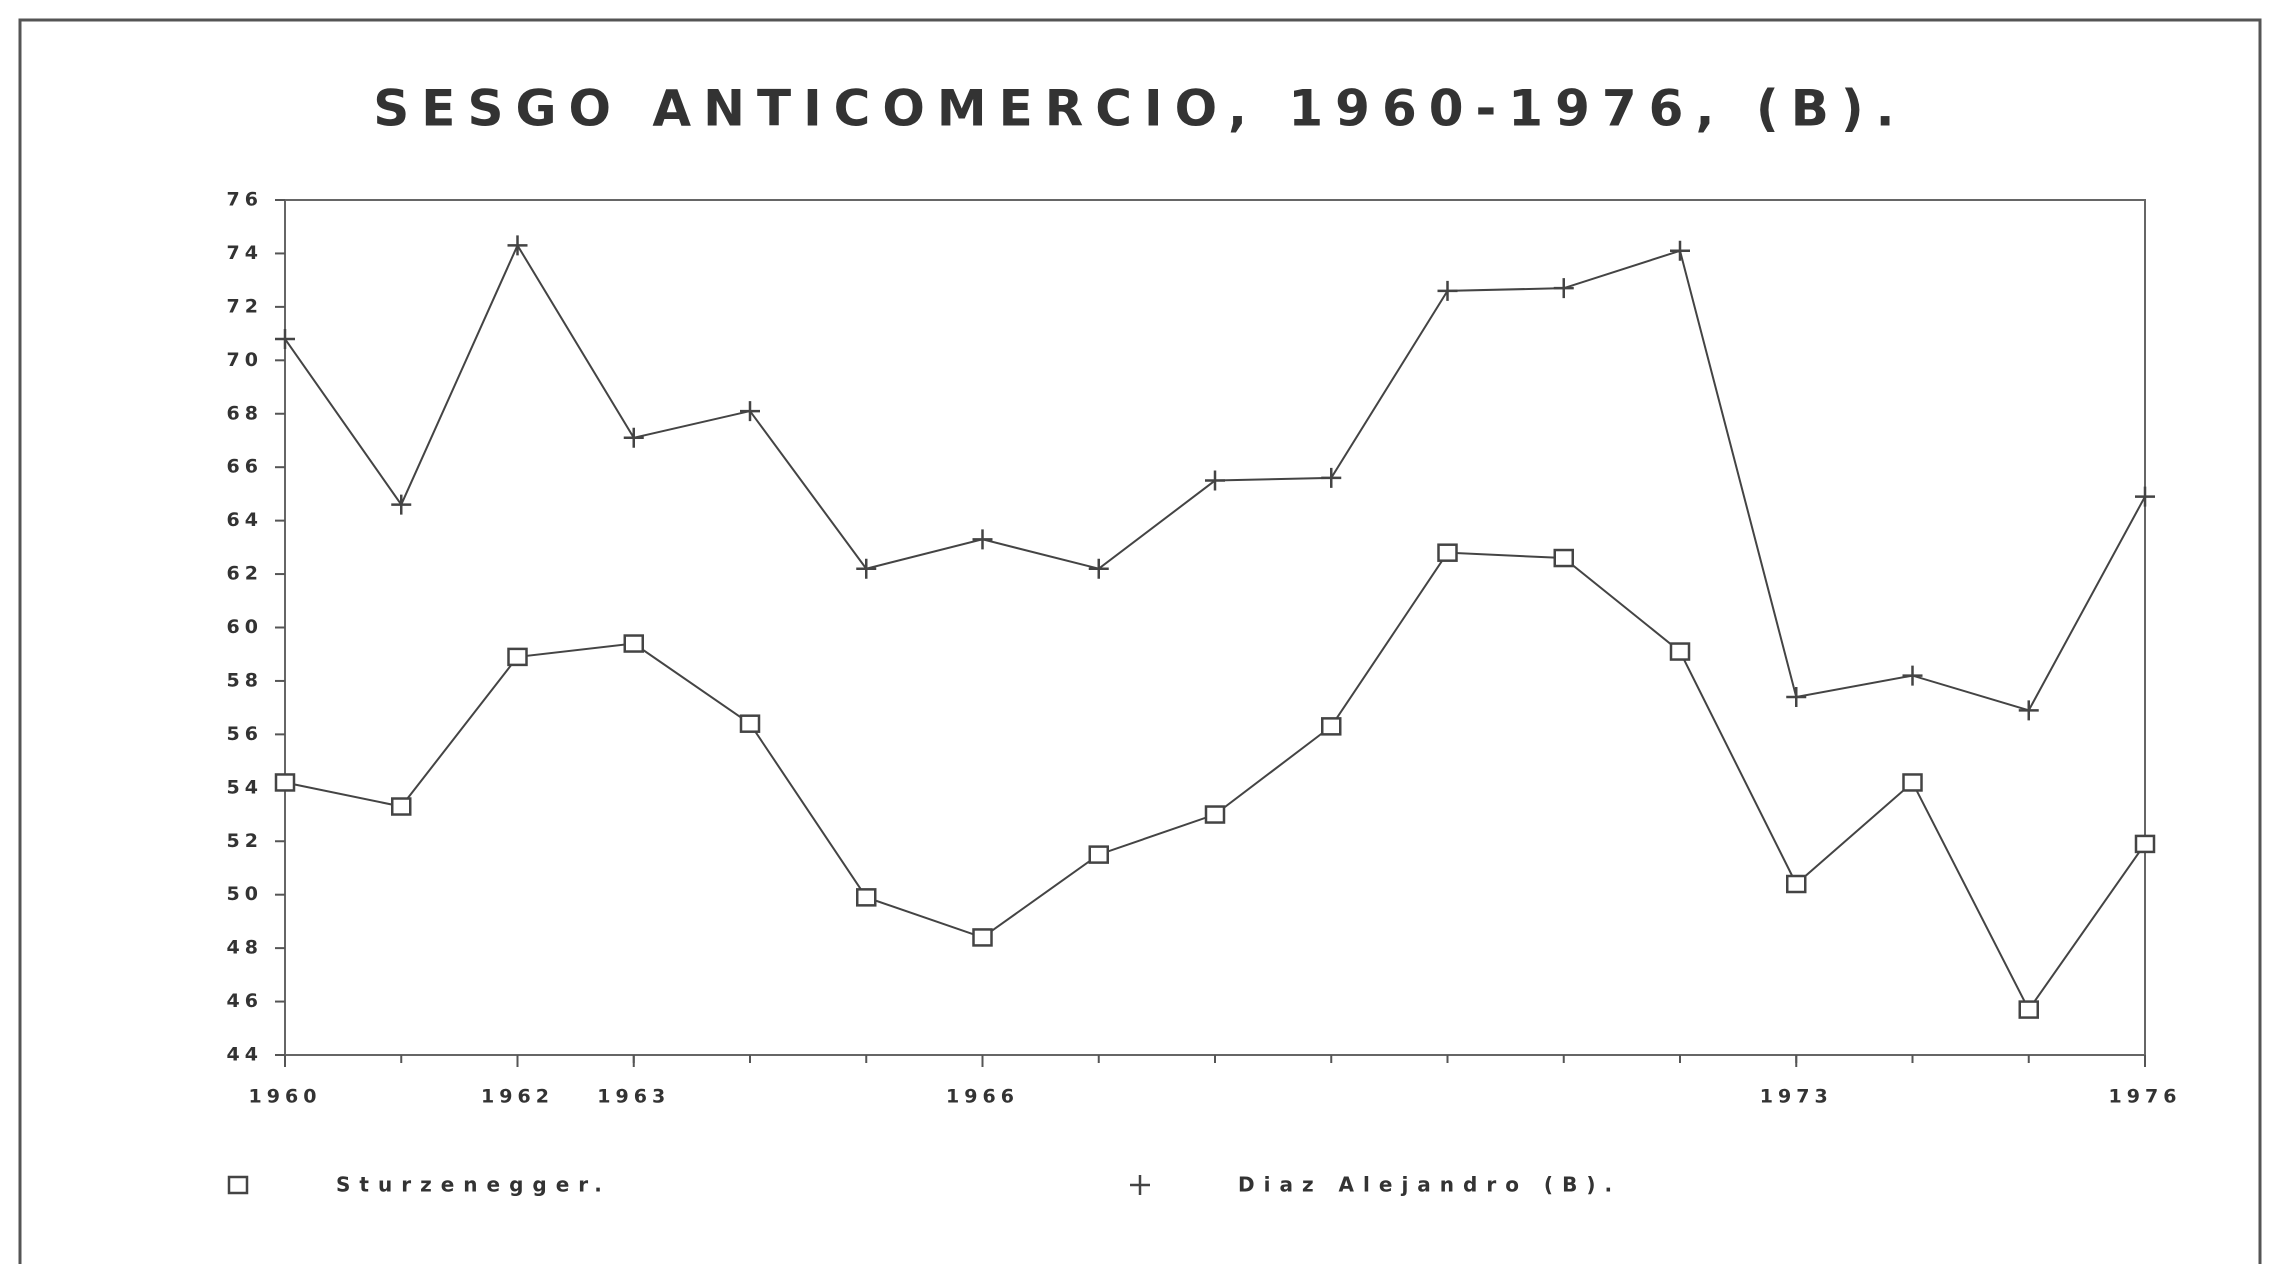 This screenshot has height=1264, width=2288. Describe the element at coordinates (245, 627) in the screenshot. I see `y-tick-label: 60` at that location.